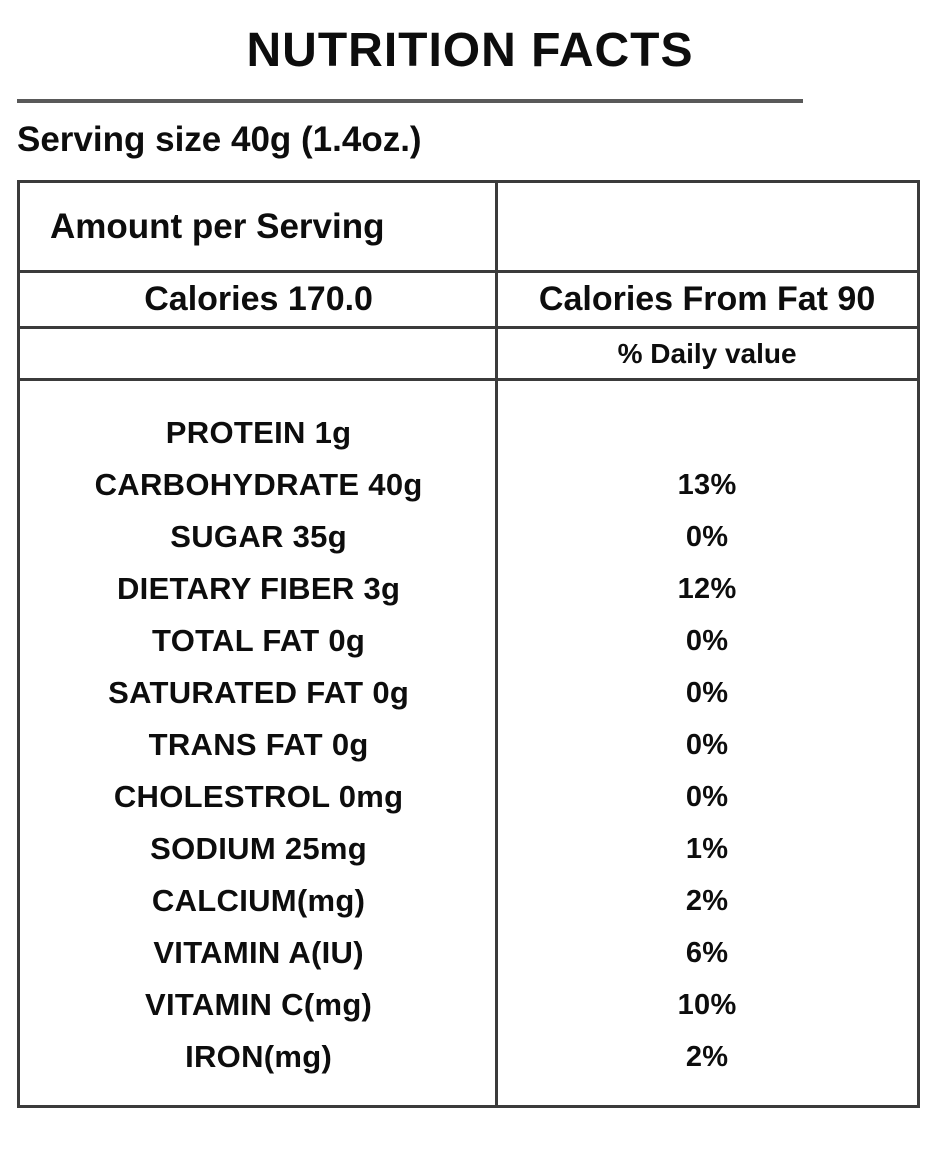 This screenshot has width=940, height=1161. What do you see at coordinates (259, 848) in the screenshot?
I see `nutrient-label: SODIUM 25mg` at bounding box center [259, 848].